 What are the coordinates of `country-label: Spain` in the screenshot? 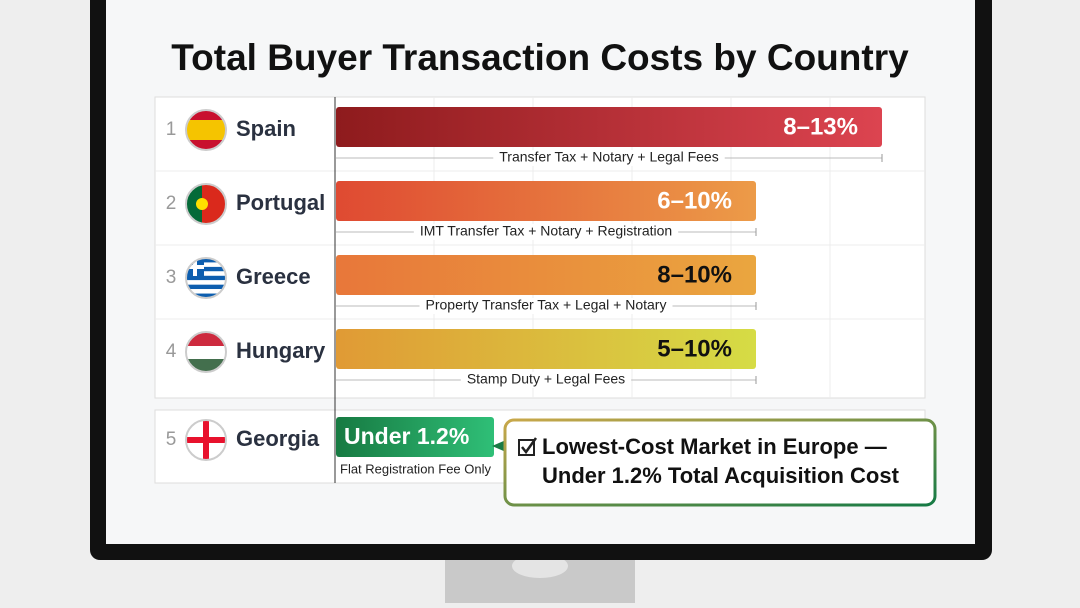 It's located at (266, 128).